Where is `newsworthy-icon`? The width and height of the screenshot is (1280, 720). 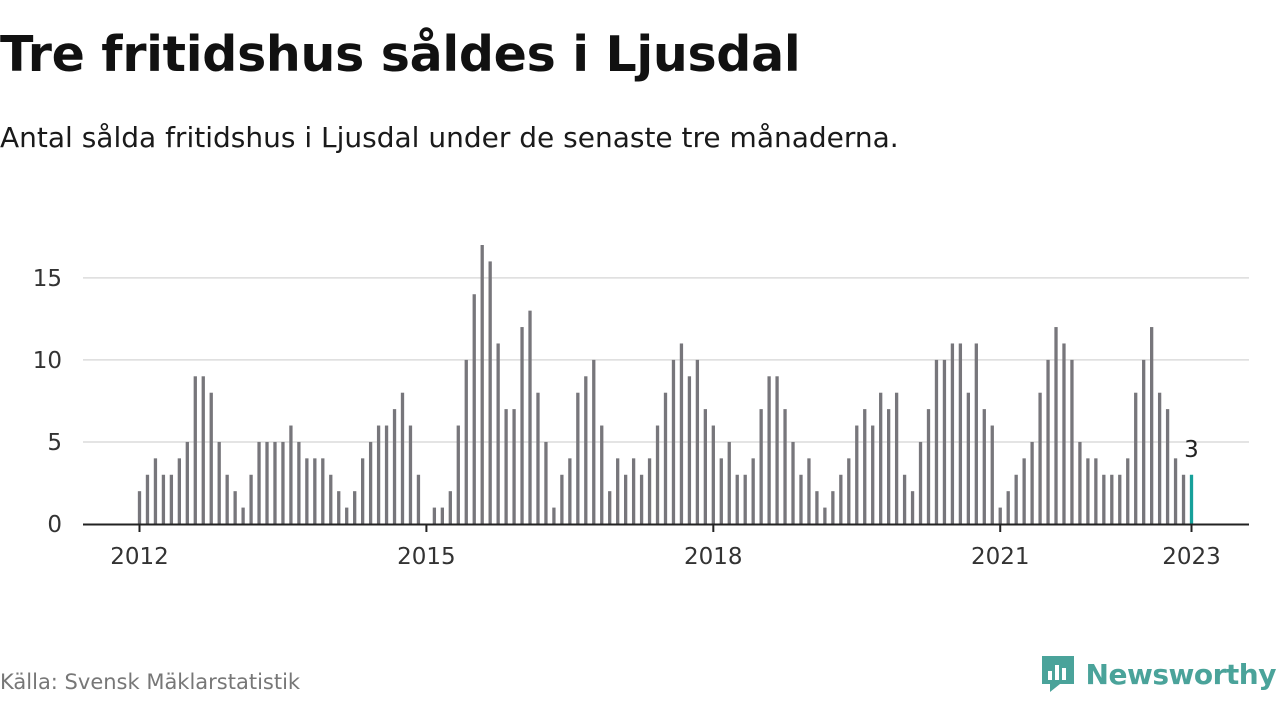 newsworthy-icon is located at coordinates (1057, 674).